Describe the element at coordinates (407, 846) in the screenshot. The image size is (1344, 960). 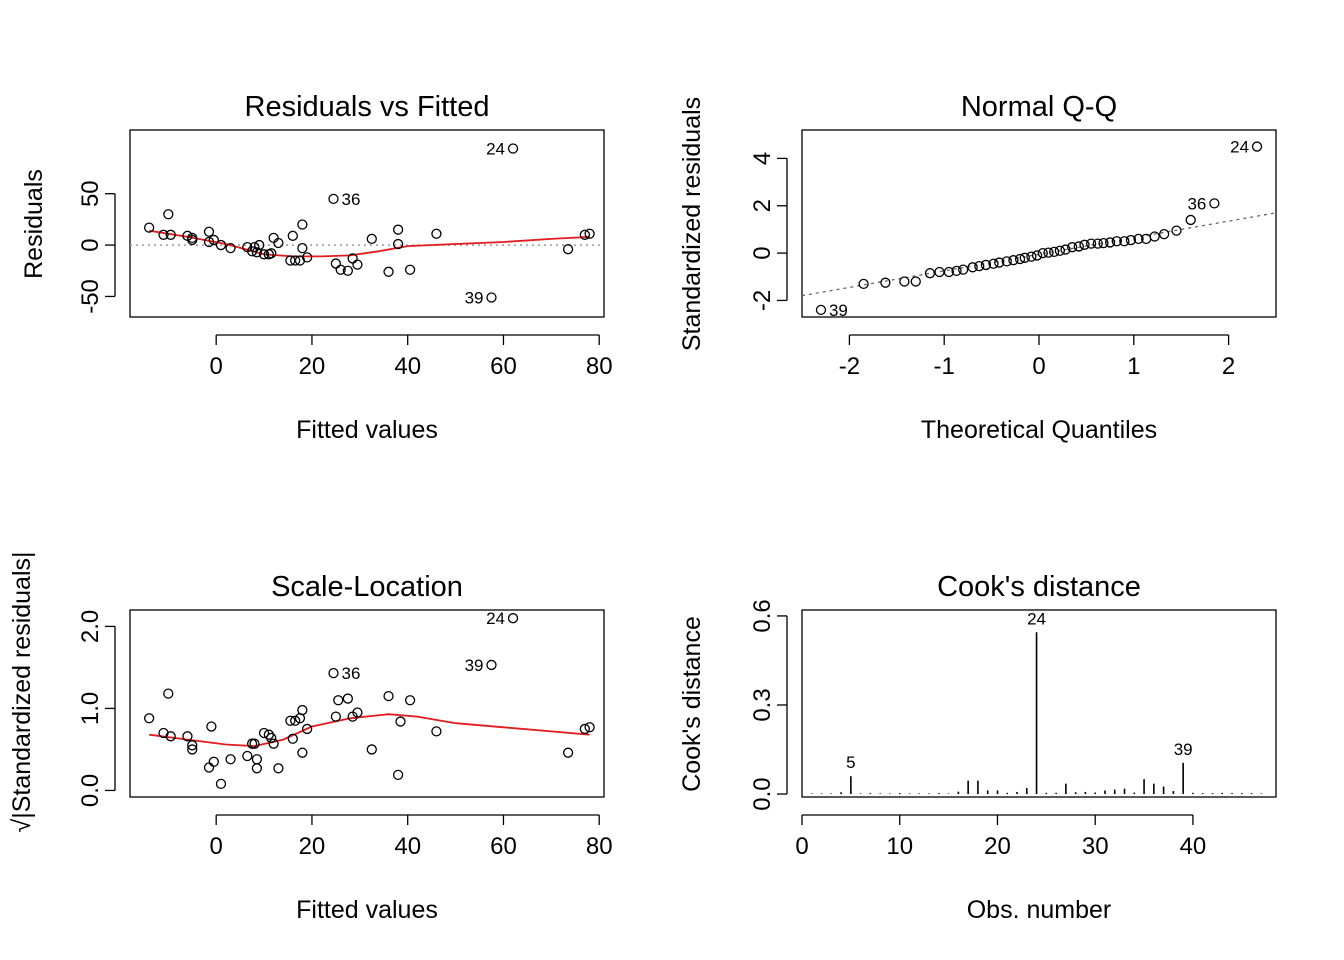
I see `x-tick-label: 40` at that location.